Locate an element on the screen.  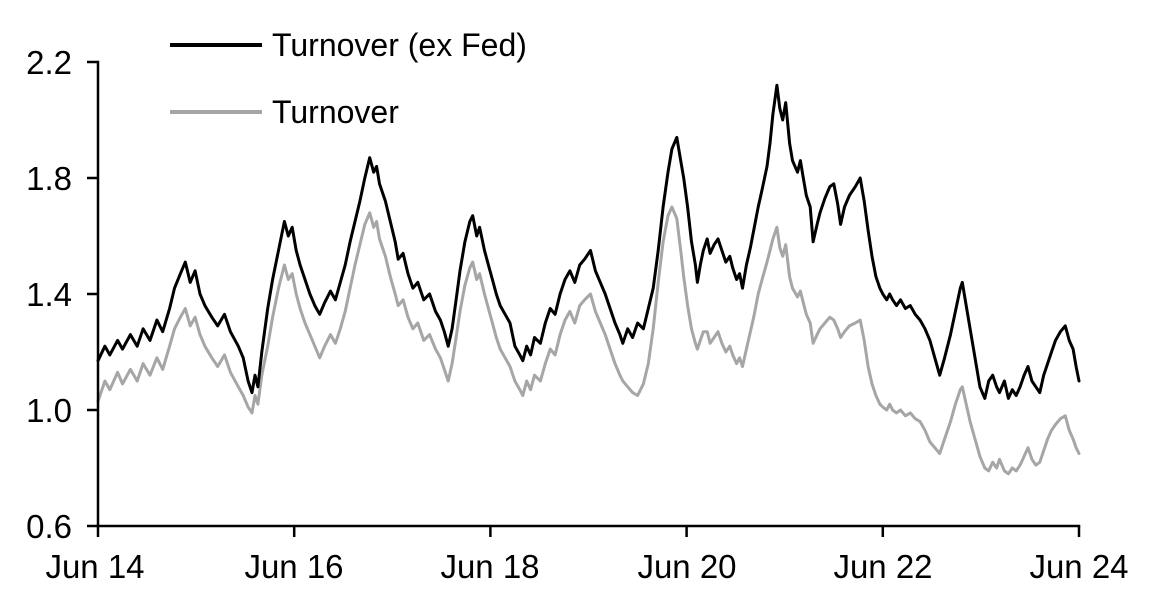
y-tick-label: 0.6 is located at coordinates (49, 526).